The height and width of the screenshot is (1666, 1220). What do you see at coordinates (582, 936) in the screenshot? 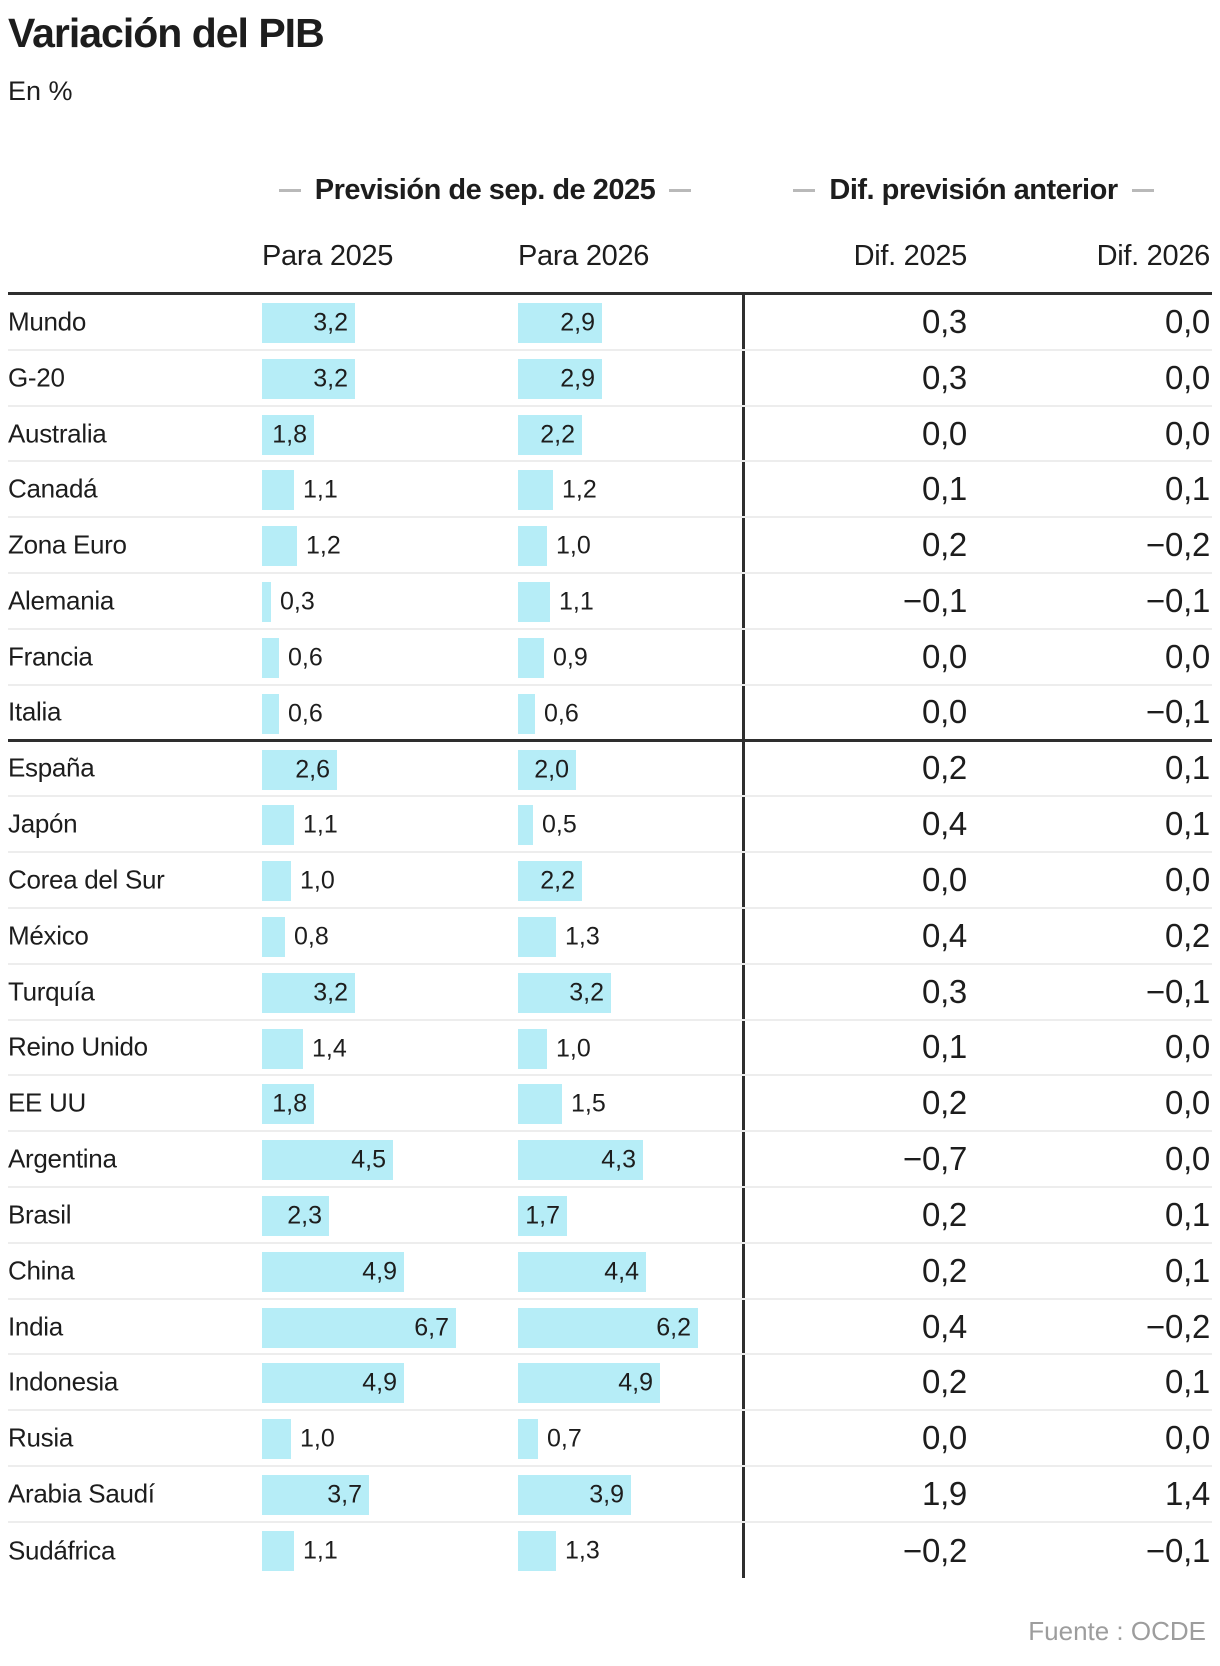
I see `bar-para-2026-value: 1,3` at bounding box center [582, 936].